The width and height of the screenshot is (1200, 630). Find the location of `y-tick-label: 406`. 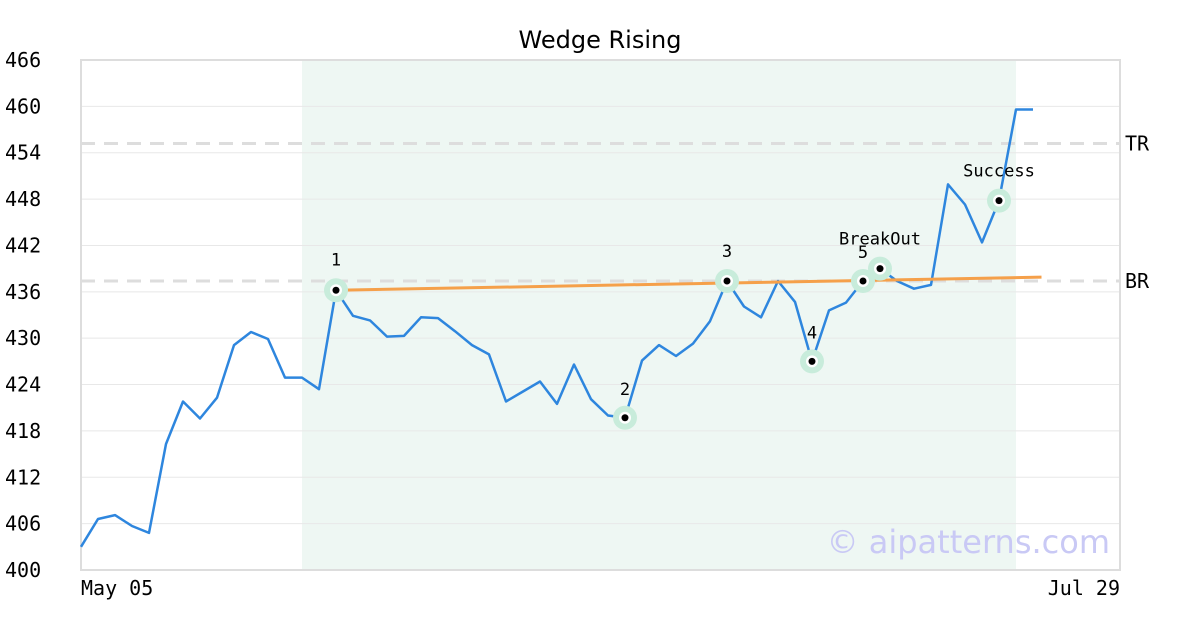

y-tick-label: 406 is located at coordinates (23, 524).